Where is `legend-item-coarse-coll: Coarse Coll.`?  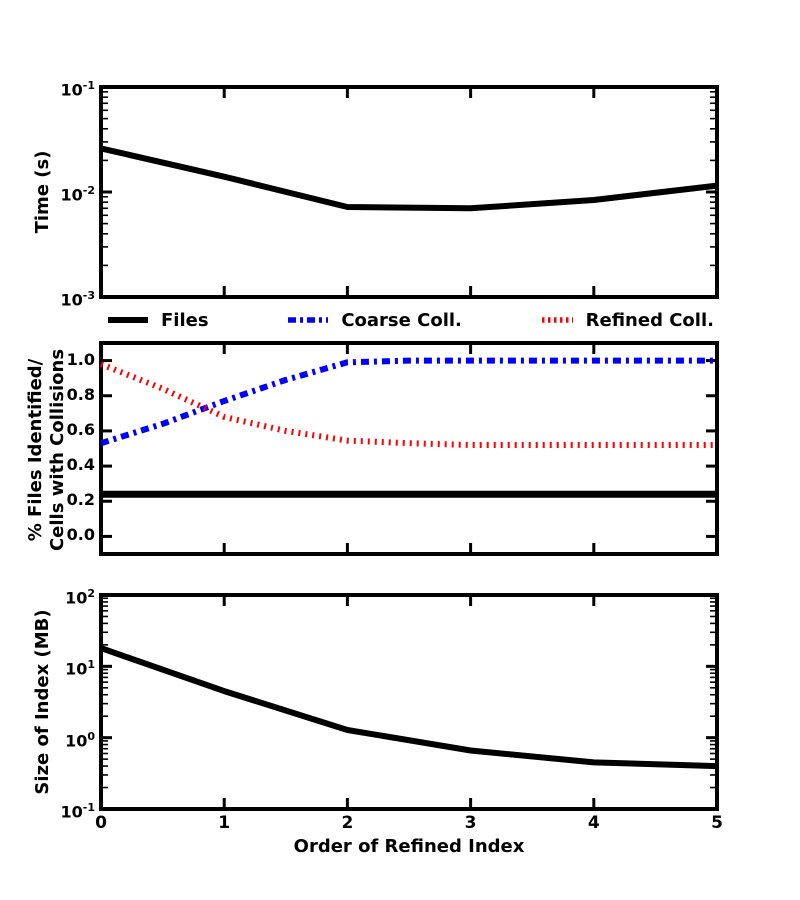
legend-item-coarse-coll: Coarse Coll. is located at coordinates (375, 320).